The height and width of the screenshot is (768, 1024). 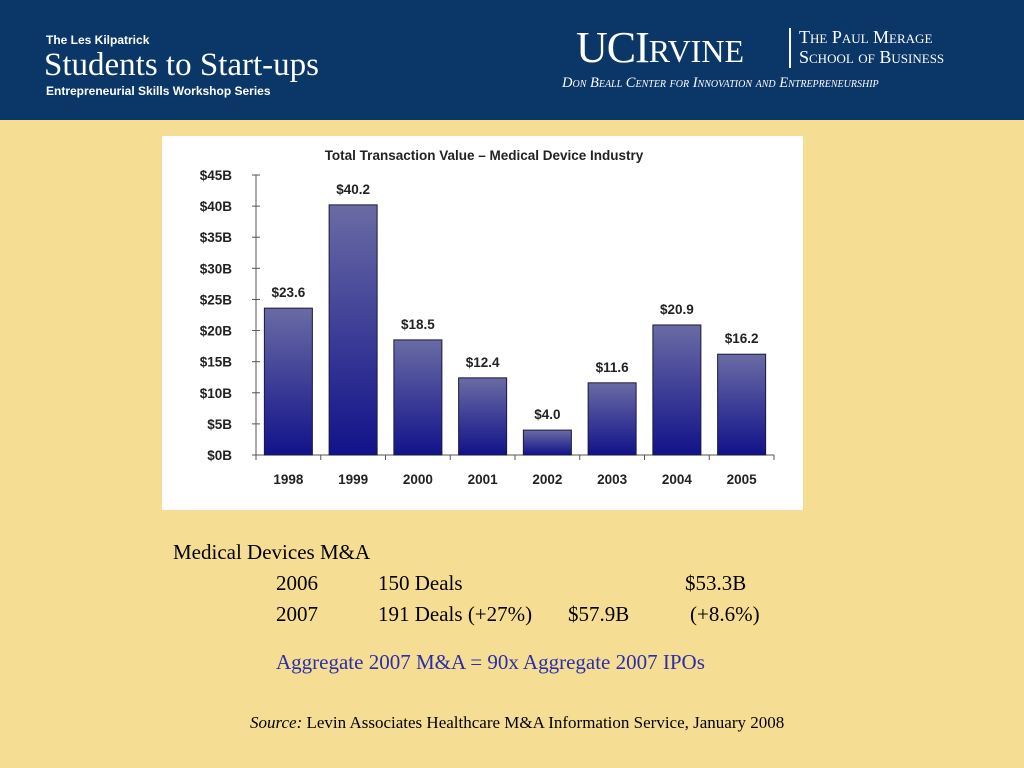 What do you see at coordinates (677, 479) in the screenshot?
I see `x-tick-label-2004: 2004` at bounding box center [677, 479].